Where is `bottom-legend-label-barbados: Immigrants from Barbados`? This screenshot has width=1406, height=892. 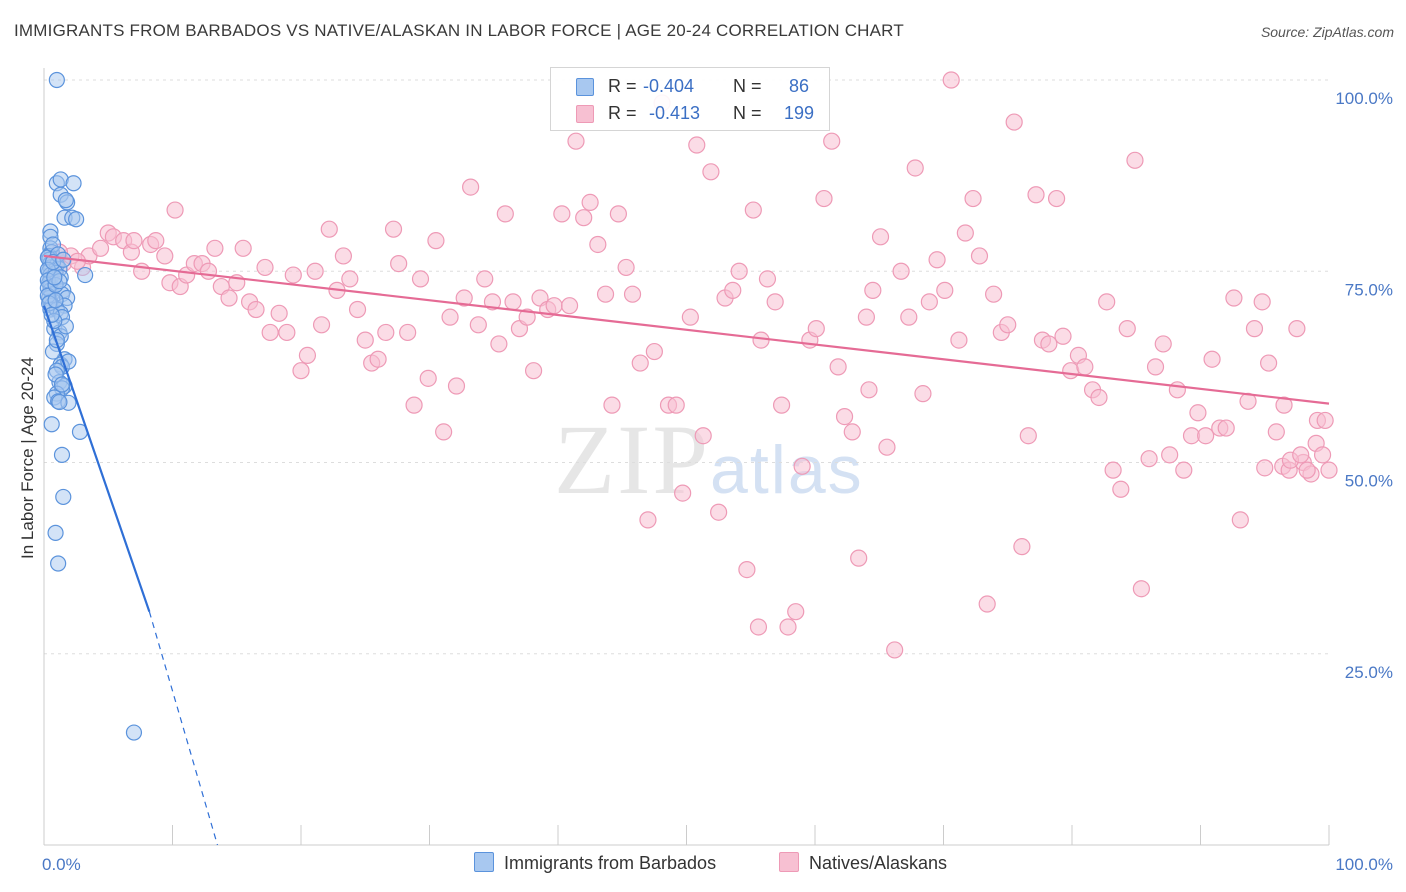 bottom-legend-label-barbados: Immigrants from Barbados is located at coordinates (610, 863).